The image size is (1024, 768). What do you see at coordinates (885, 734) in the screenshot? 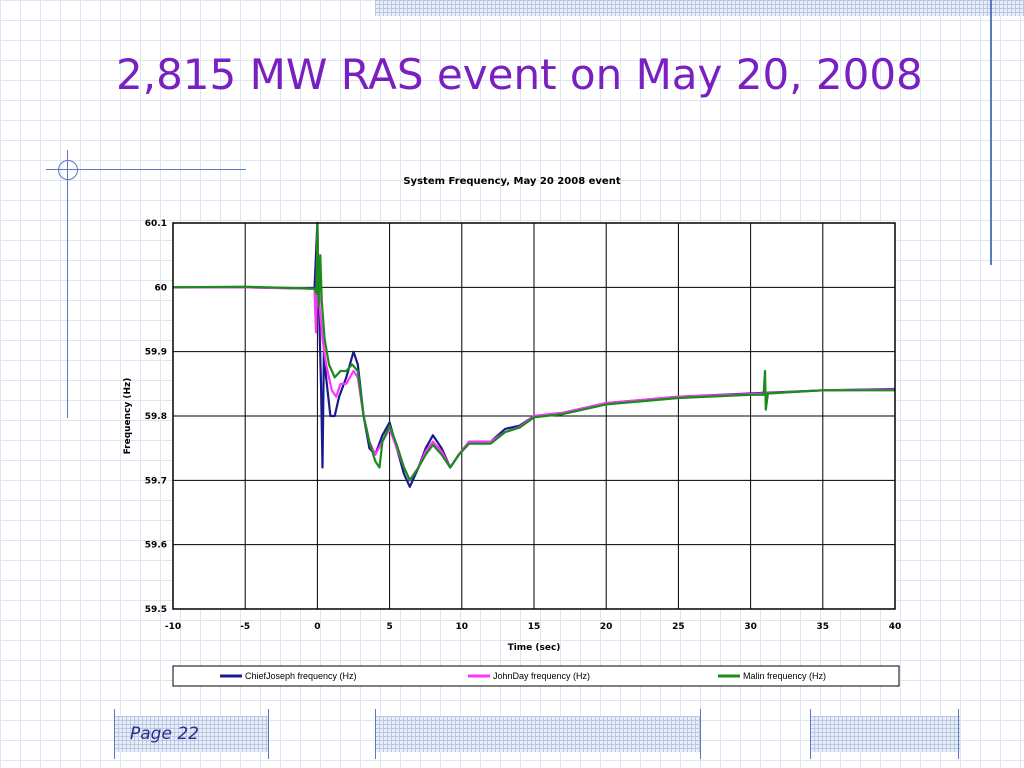
I see `footer-right-box` at bounding box center [885, 734].